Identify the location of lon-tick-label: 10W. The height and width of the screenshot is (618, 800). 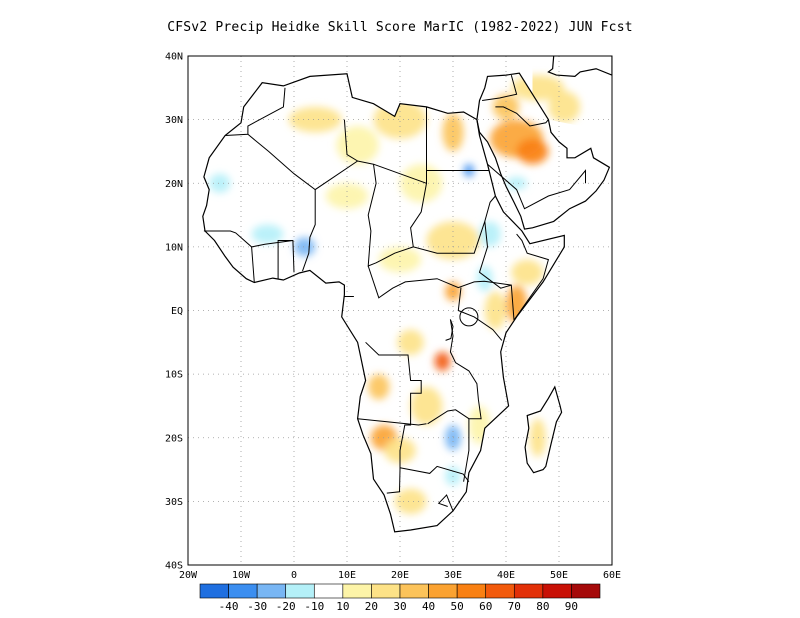
(241, 575).